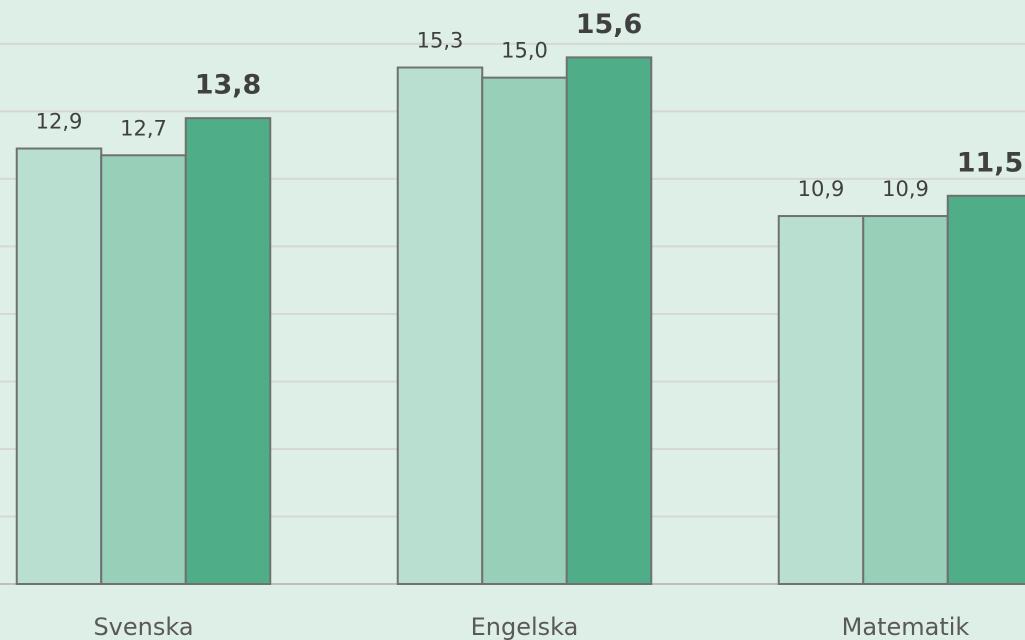 The image size is (1025, 640). Describe the element at coordinates (524, 51) in the screenshot. I see `data-label: 15,0` at that location.